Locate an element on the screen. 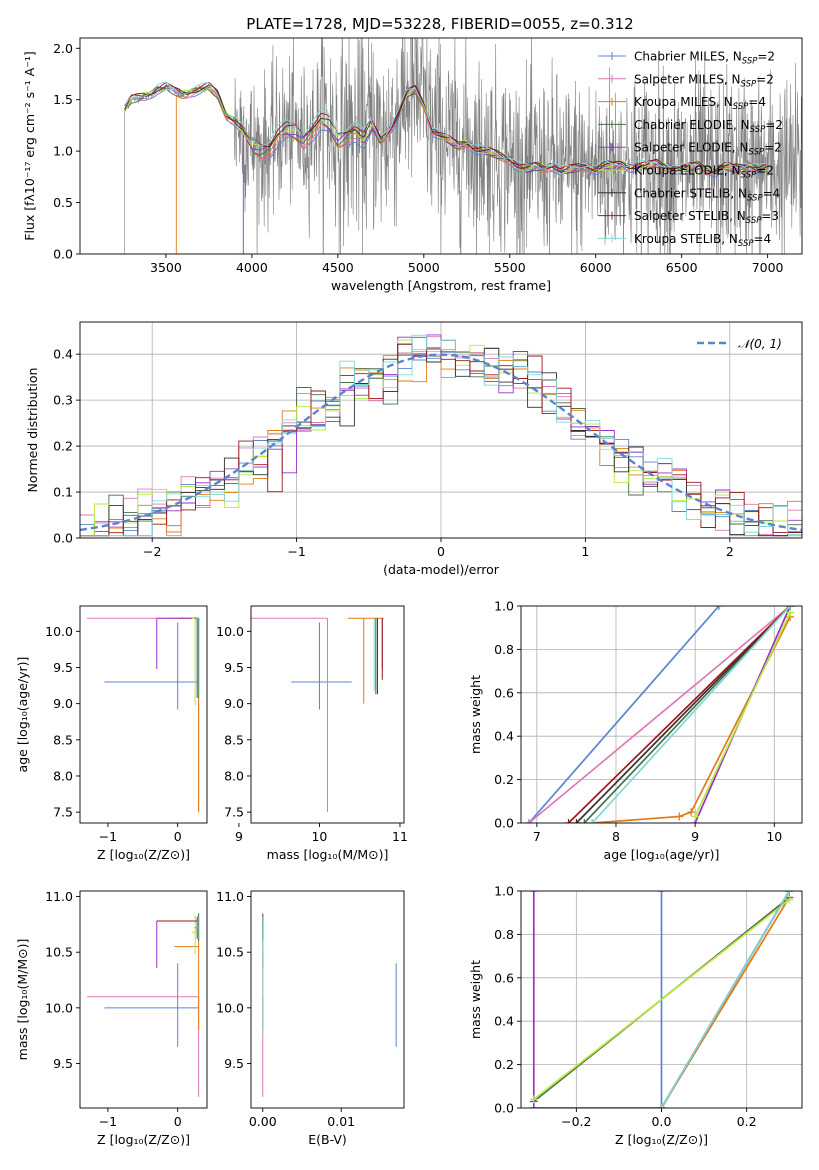 This screenshot has height=1170, width=819. x-tick-label: 6500 is located at coordinates (682, 267).